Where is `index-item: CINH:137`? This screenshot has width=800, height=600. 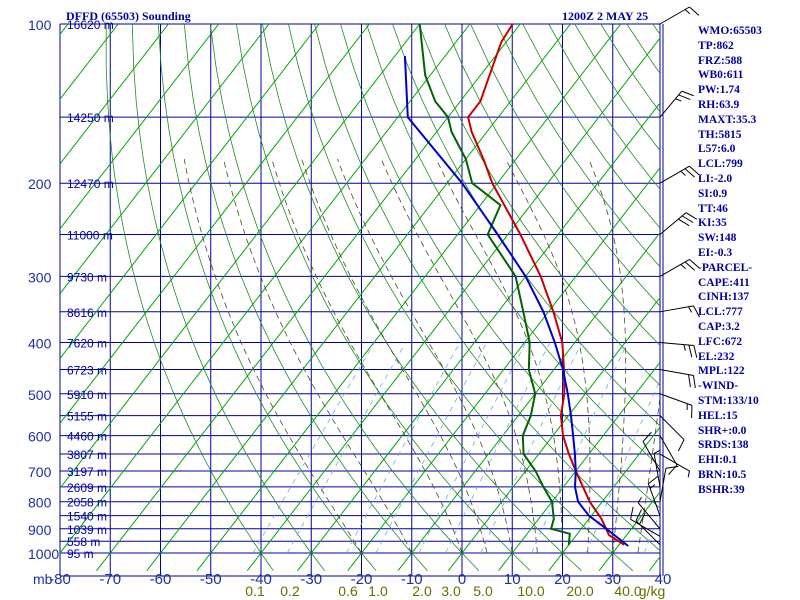
index-item: CINH:137 is located at coordinates (724, 297).